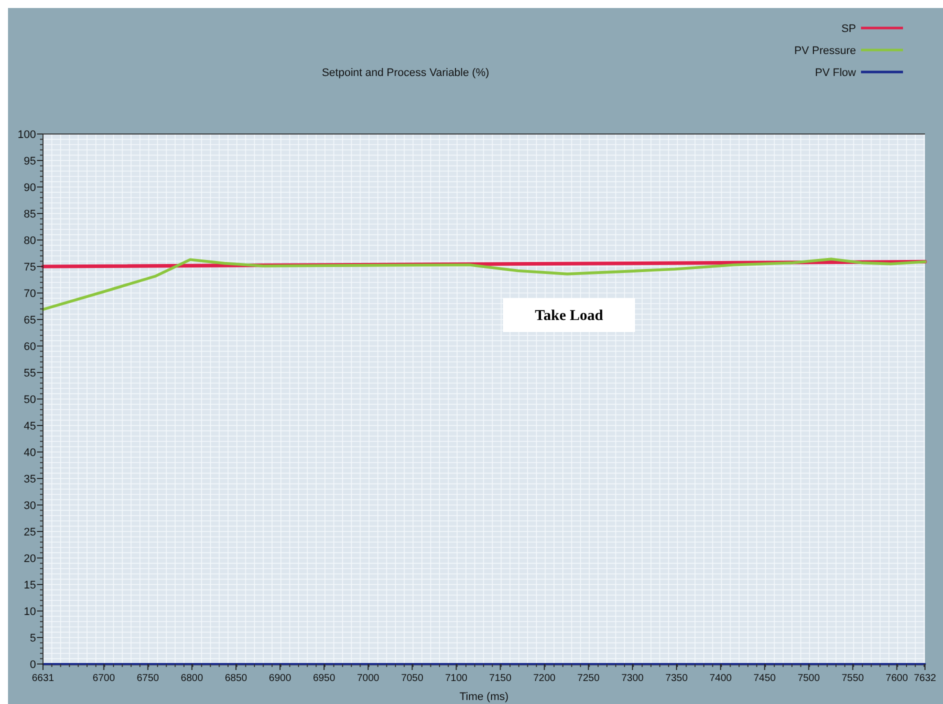 The image size is (943, 704). What do you see at coordinates (897, 678) in the screenshot?
I see `x-tick-label: 7600` at bounding box center [897, 678].